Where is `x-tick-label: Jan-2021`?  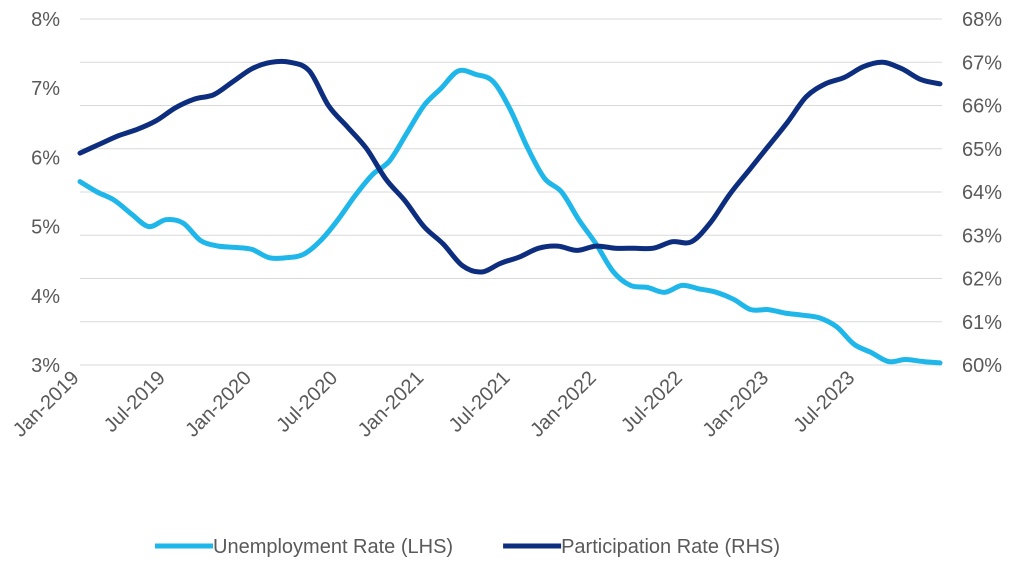 x-tick-label: Jan-2021 is located at coordinates (391, 404).